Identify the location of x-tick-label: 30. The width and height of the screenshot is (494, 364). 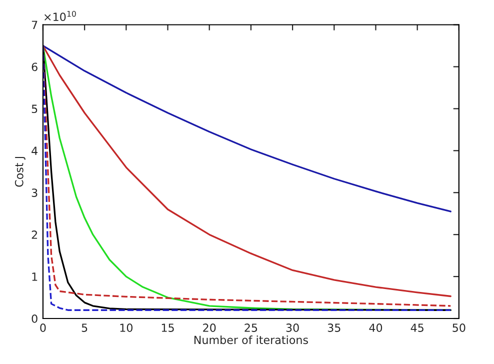
(292, 328).